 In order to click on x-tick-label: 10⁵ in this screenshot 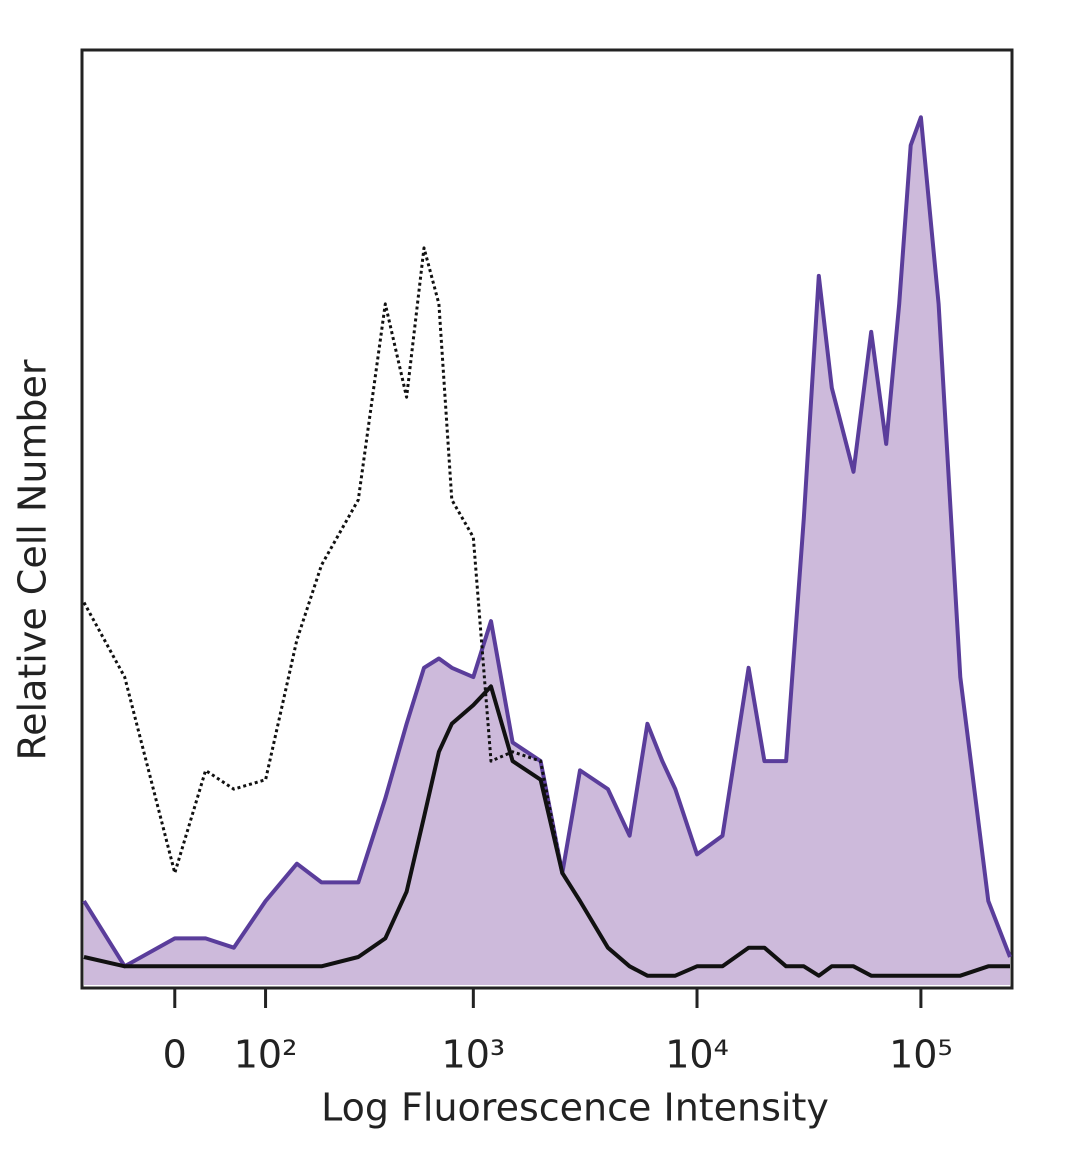, I will do `click(921, 1055)`.